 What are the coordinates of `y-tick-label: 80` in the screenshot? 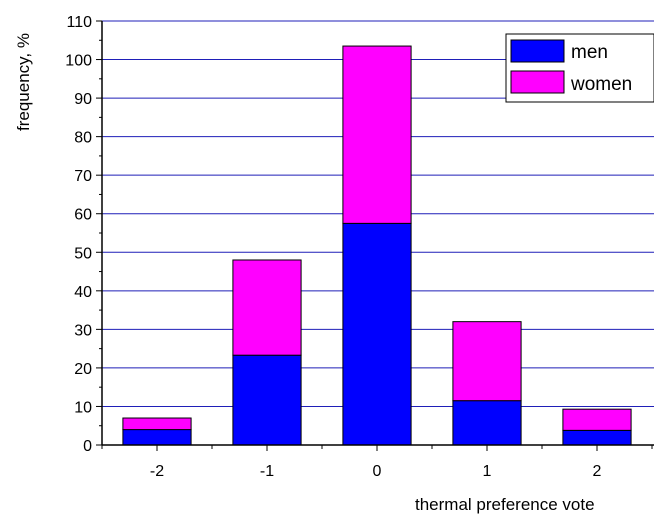 It's located at (83, 138).